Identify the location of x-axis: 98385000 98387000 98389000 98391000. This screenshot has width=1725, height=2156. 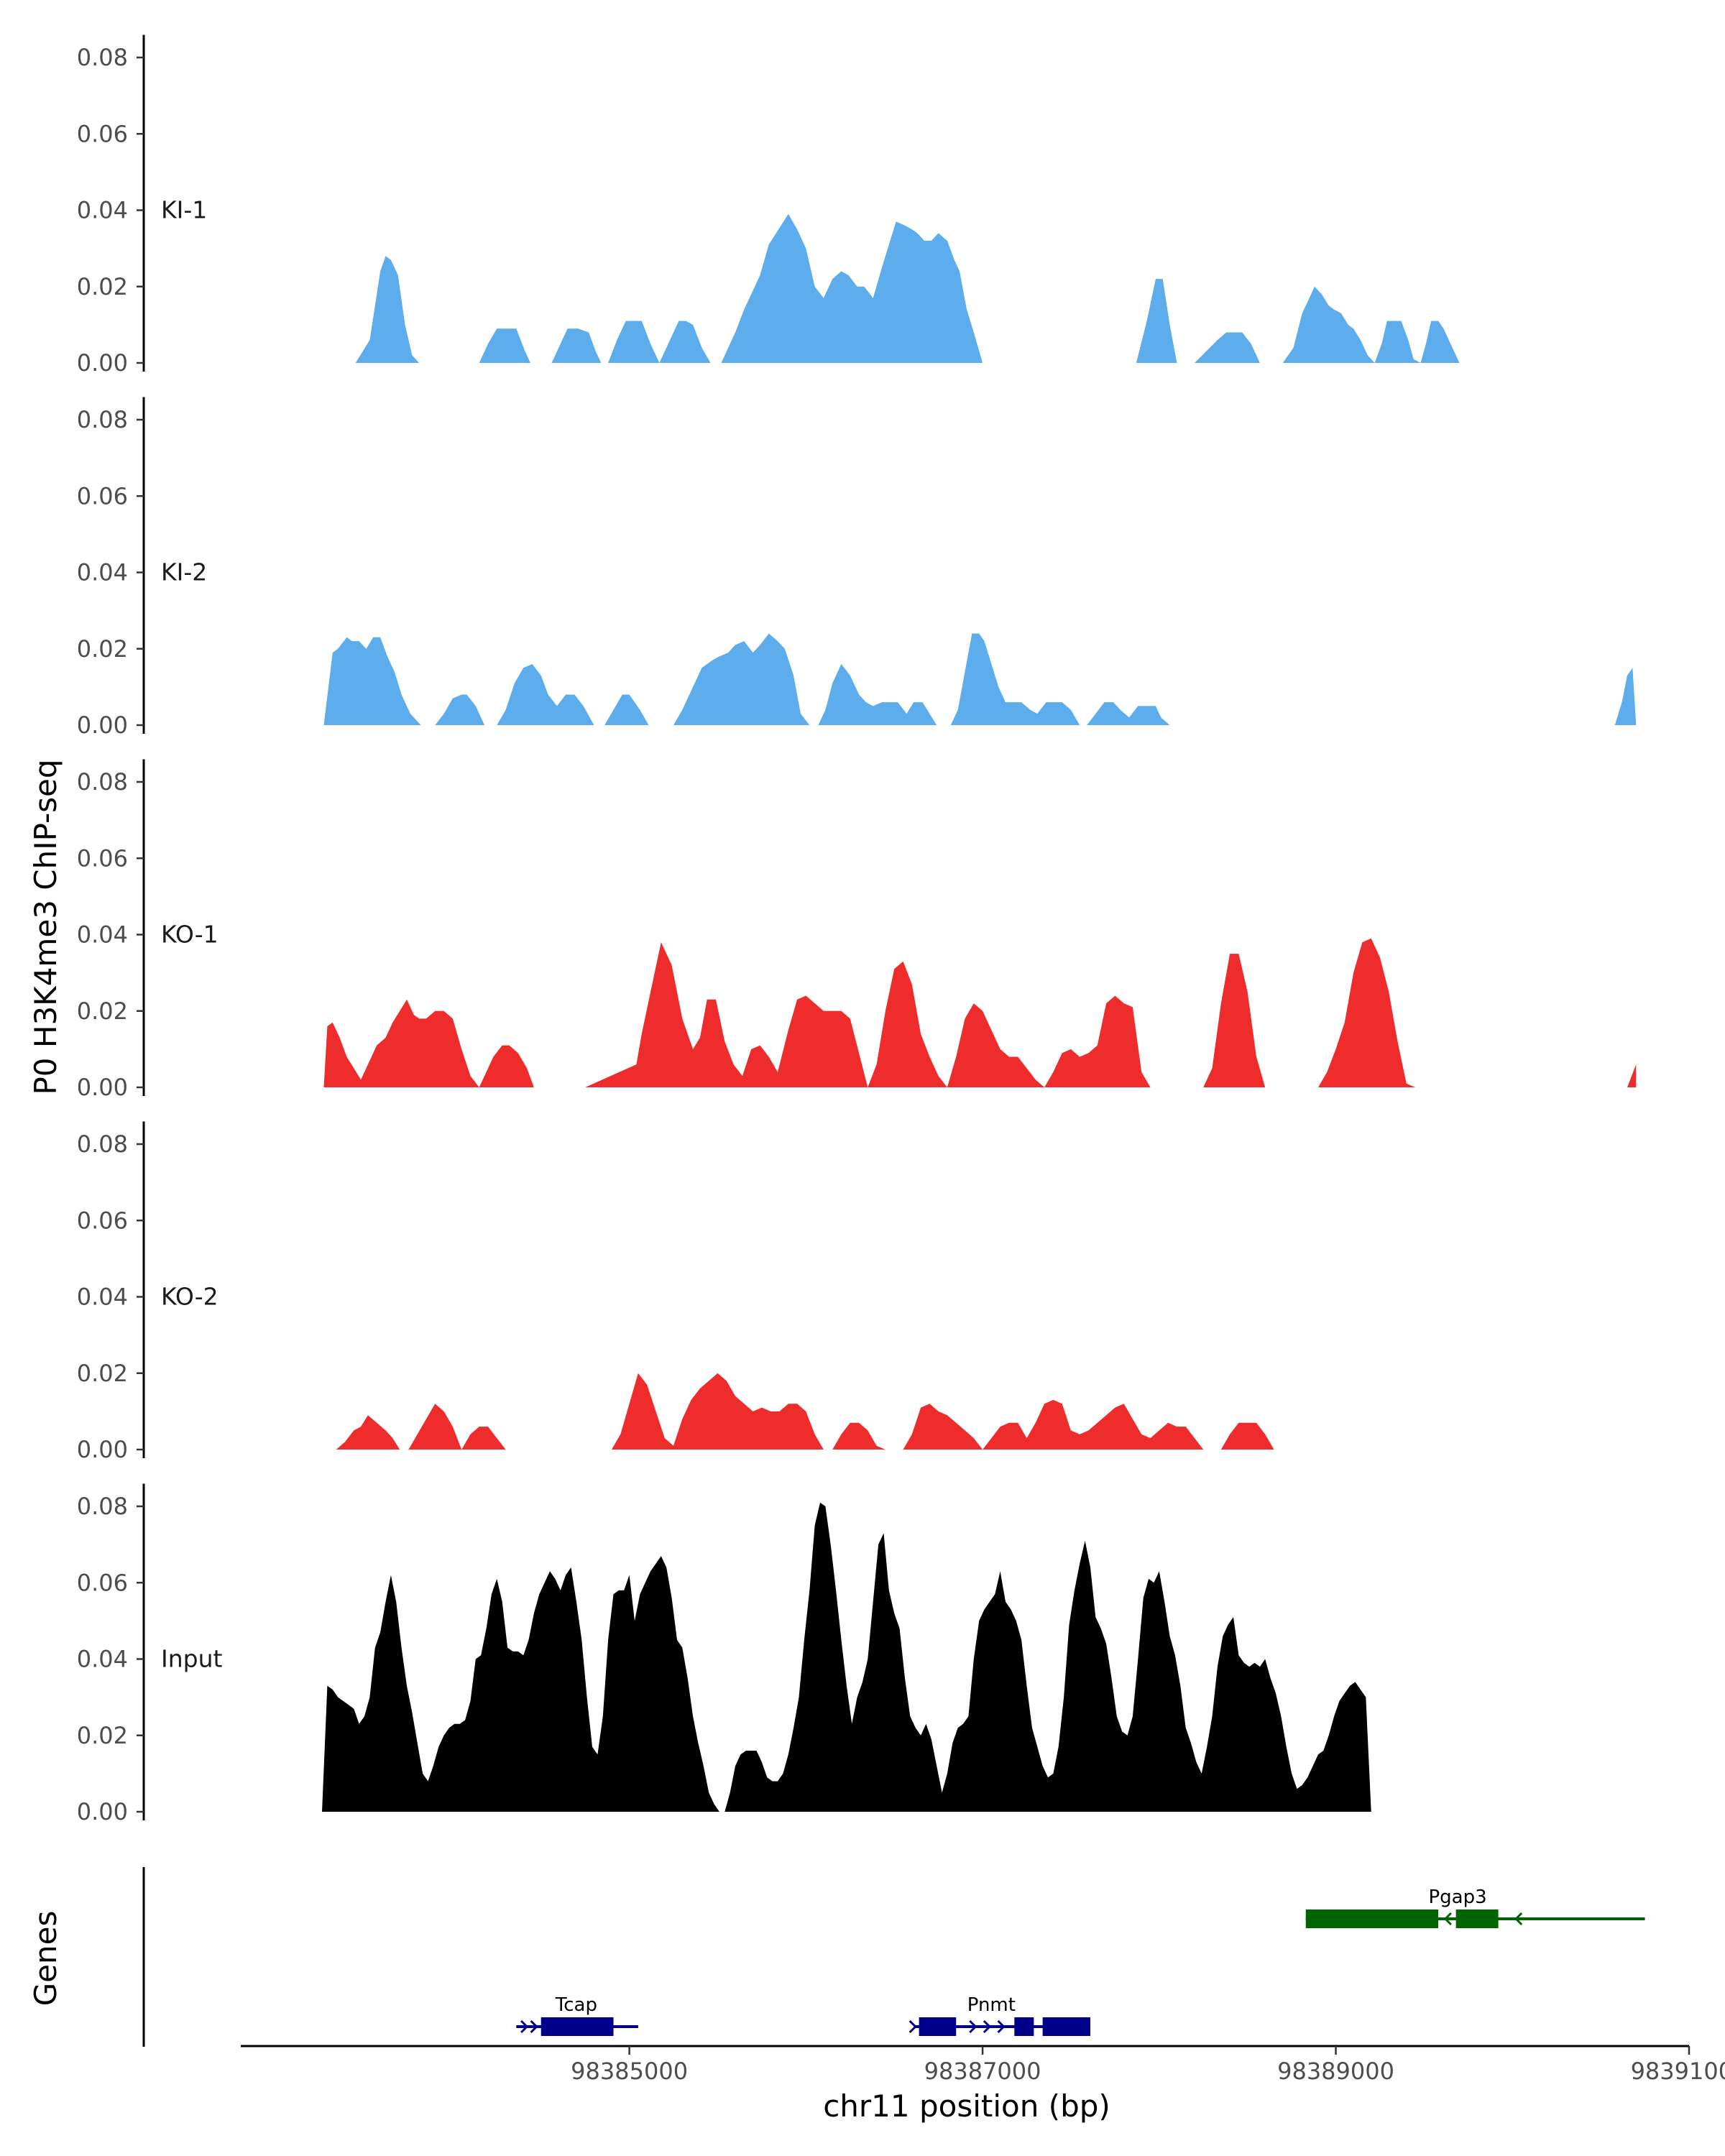
(983, 2065).